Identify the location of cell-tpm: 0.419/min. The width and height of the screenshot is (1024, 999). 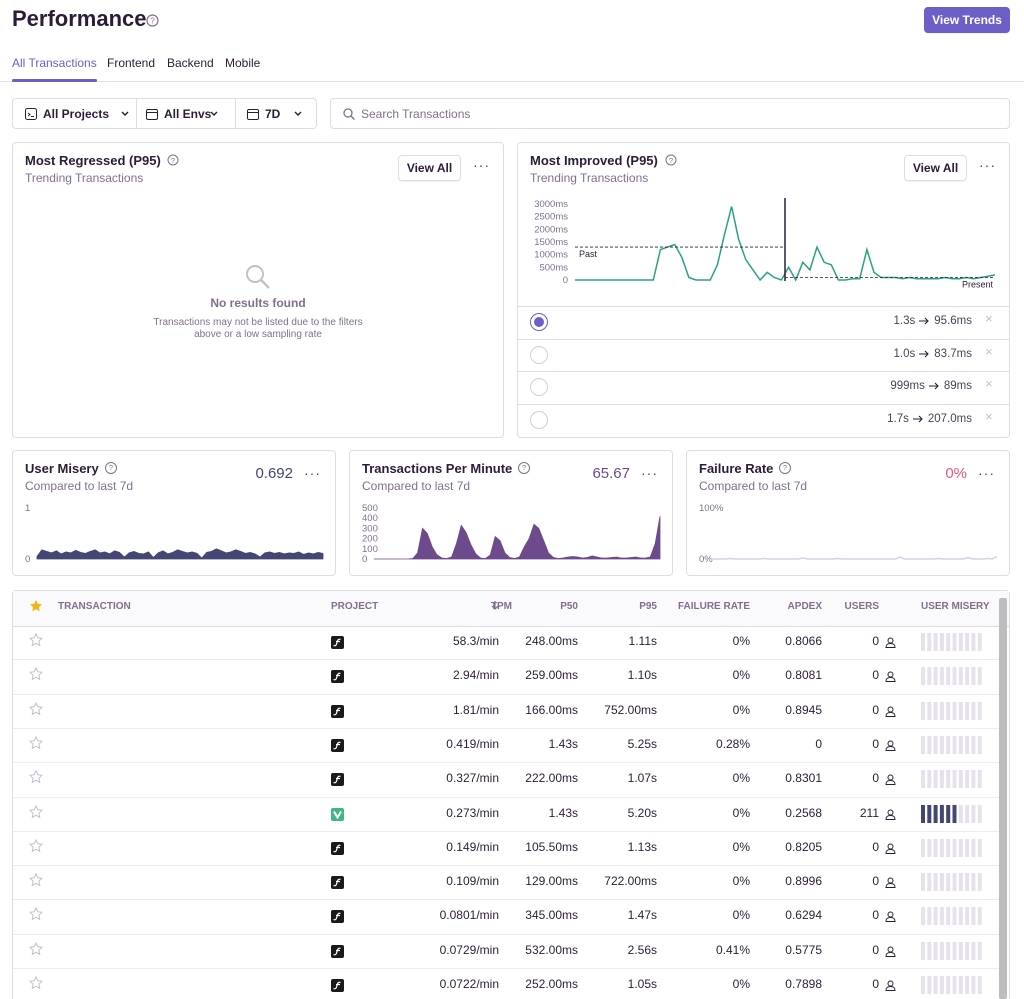
(472, 744).